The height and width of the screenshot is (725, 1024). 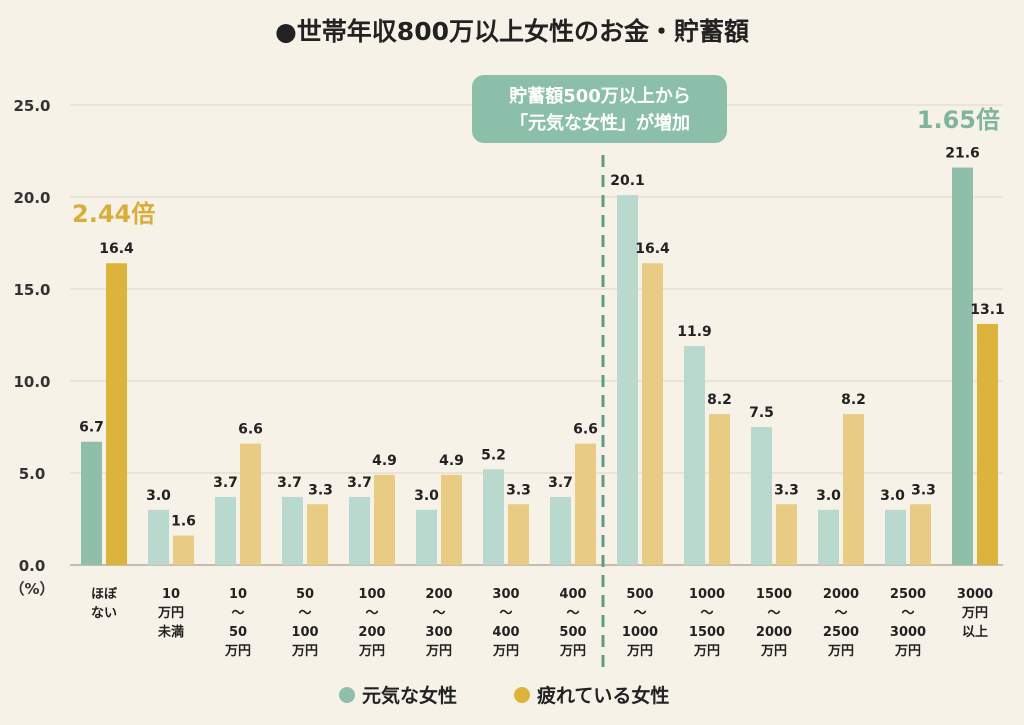 I want to click on x-tick-label: ない, so click(x=104, y=613).